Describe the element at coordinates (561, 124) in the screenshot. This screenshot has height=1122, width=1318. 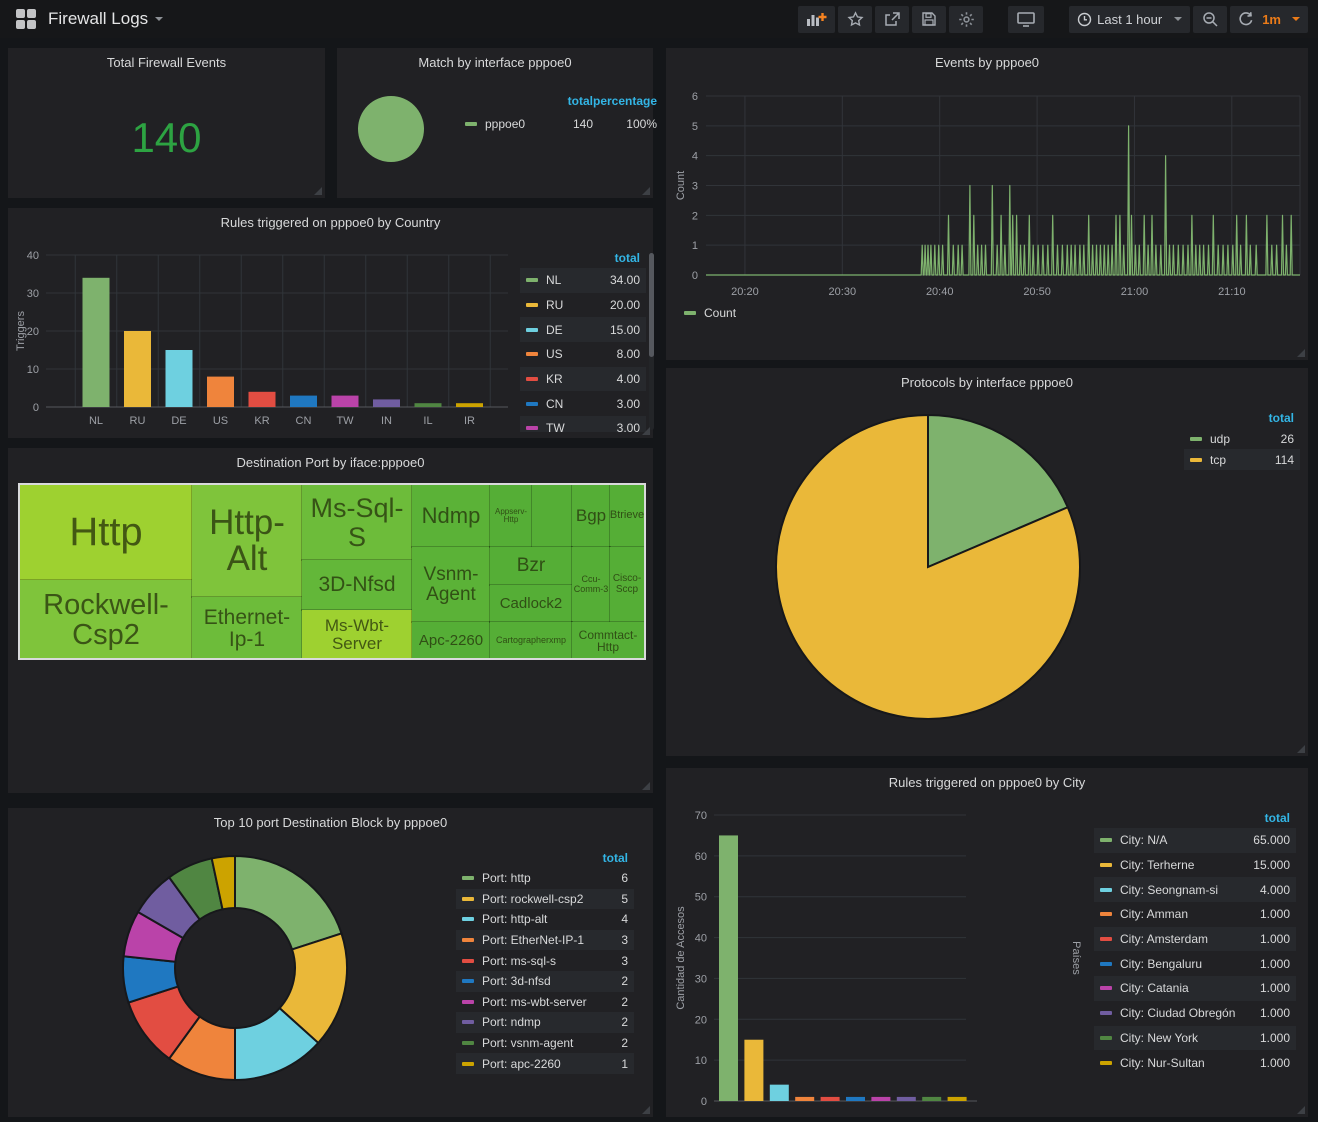
I see `legend-row: pppoe0 140 100%` at that location.